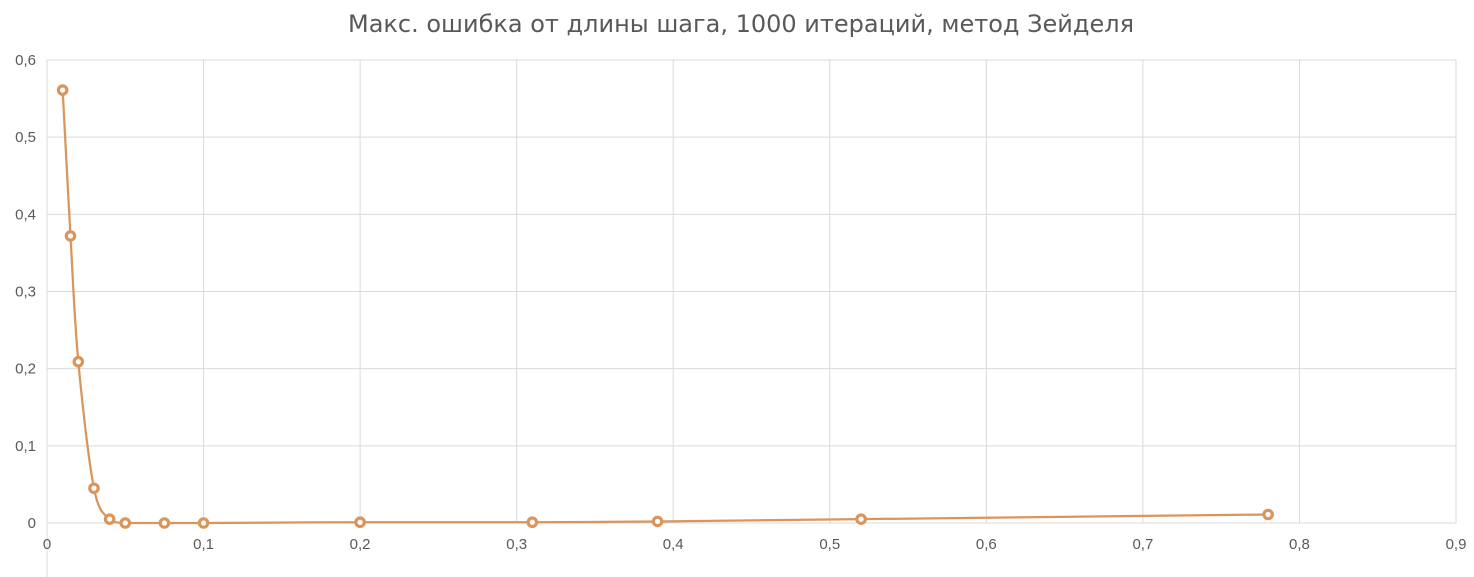 The image size is (1474, 577). I want to click on x-tick-label: 0,9, so click(1456, 544).